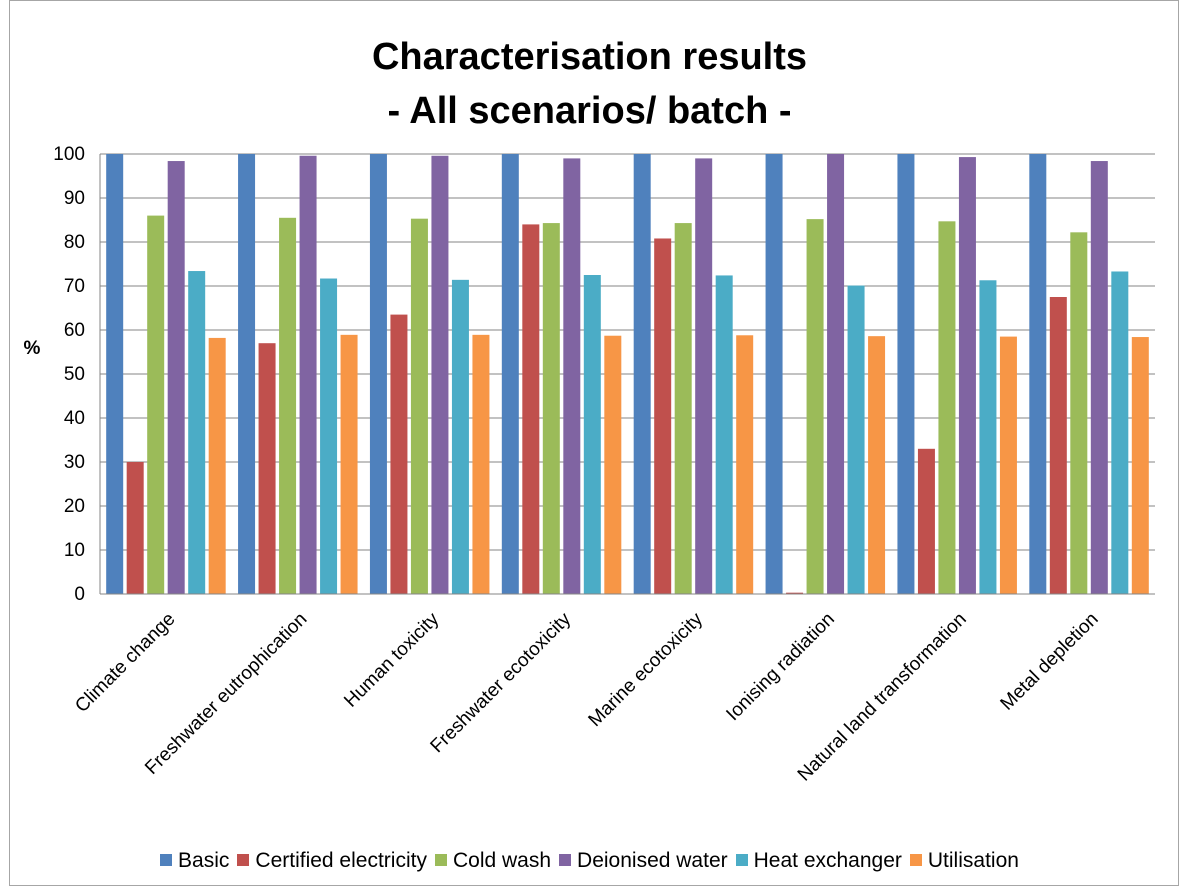 This screenshot has width=1179, height=886. What do you see at coordinates (502, 860) in the screenshot?
I see `legend-label: Cold wash` at bounding box center [502, 860].